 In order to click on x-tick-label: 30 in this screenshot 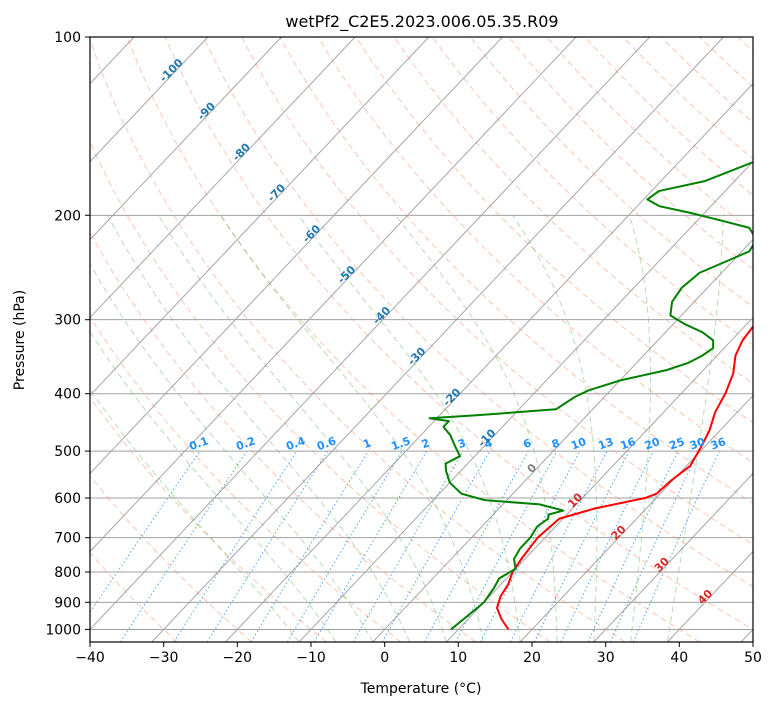, I will do `click(606, 658)`.